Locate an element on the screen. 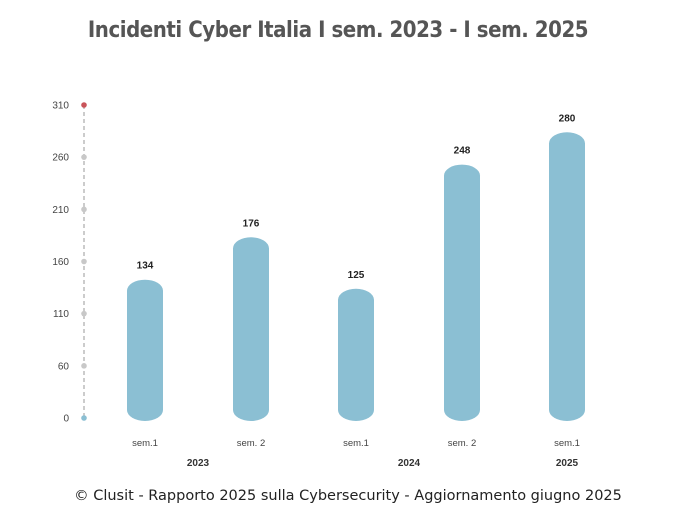 This screenshot has height=521, width=676. data-label: 280 is located at coordinates (567, 118).